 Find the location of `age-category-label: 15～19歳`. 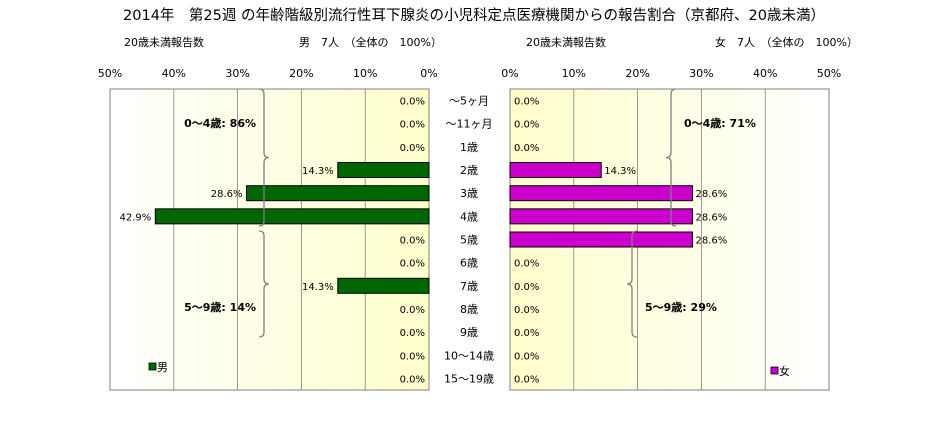

age-category-label: 15～19歳 is located at coordinates (469, 378).